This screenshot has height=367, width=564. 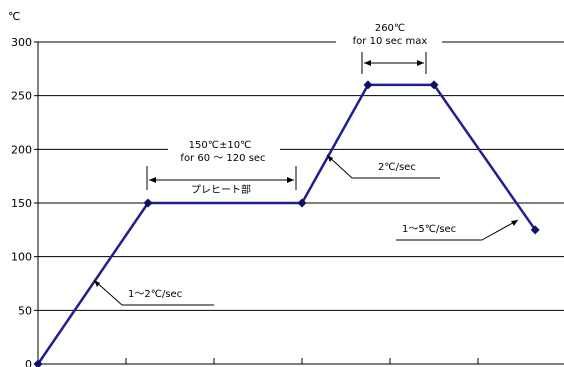 I want to click on peak-duration-label: for 10 sec max, so click(x=390, y=41).